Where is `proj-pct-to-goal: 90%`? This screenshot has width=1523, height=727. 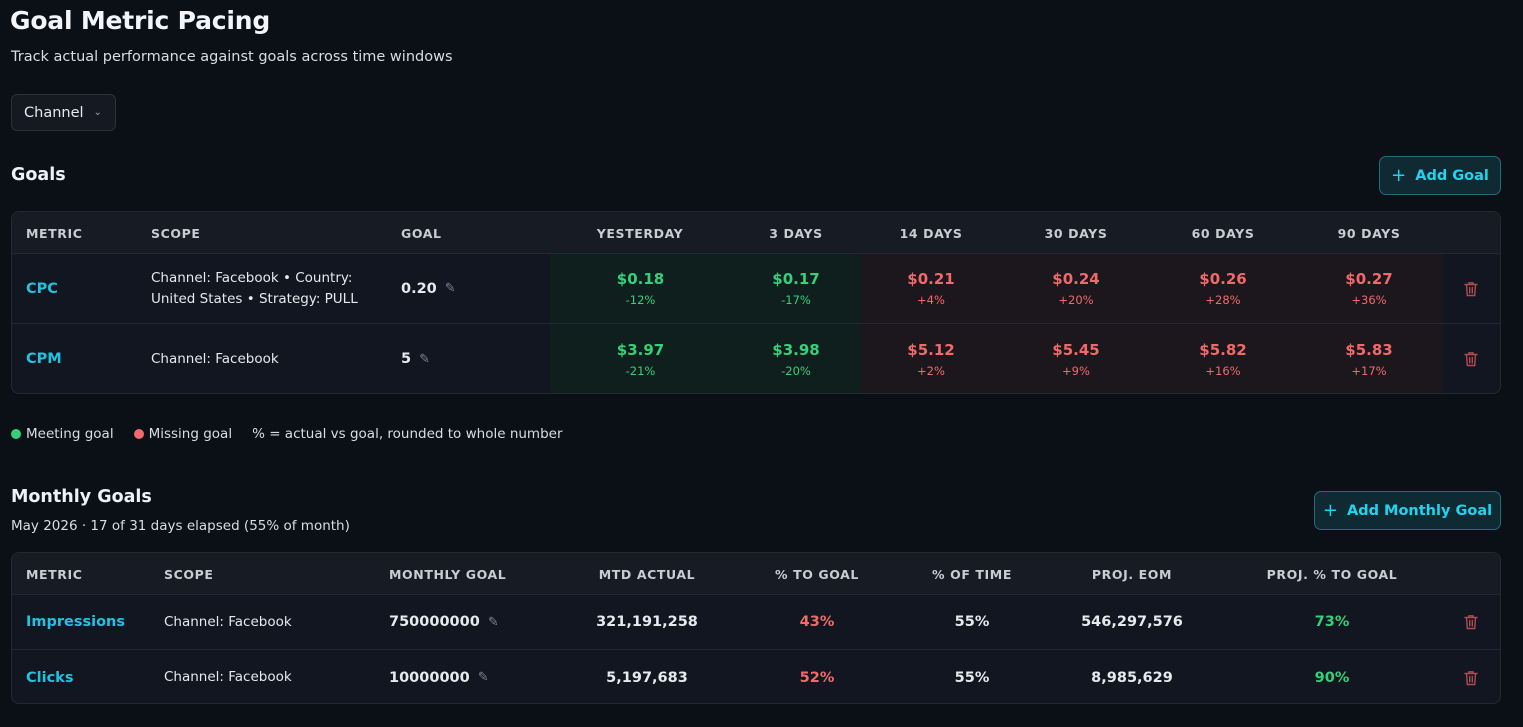 proj-pct-to-goal: 90% is located at coordinates (1332, 677).